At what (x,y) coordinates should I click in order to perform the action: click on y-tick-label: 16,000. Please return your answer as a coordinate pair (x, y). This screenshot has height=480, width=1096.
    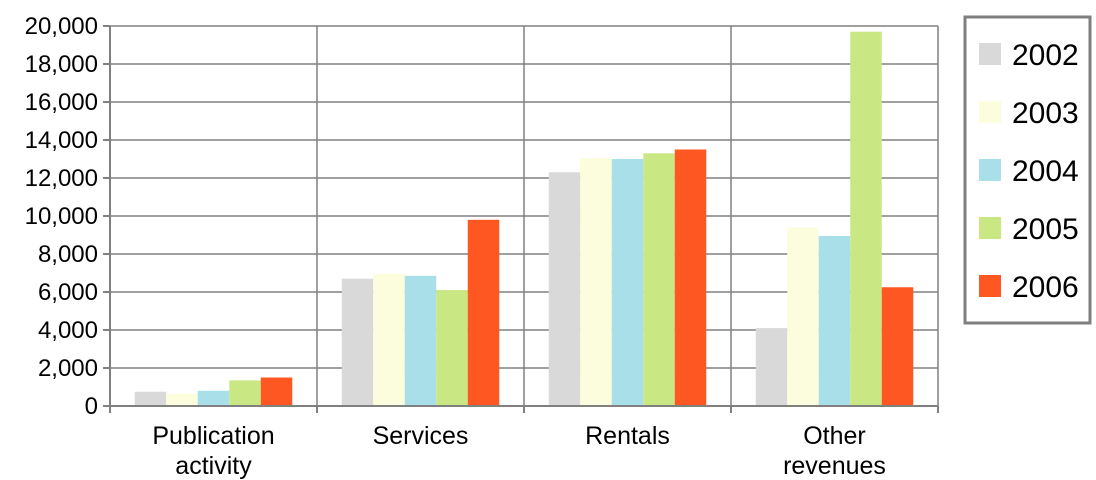
    Looking at the image, I should click on (61, 102).